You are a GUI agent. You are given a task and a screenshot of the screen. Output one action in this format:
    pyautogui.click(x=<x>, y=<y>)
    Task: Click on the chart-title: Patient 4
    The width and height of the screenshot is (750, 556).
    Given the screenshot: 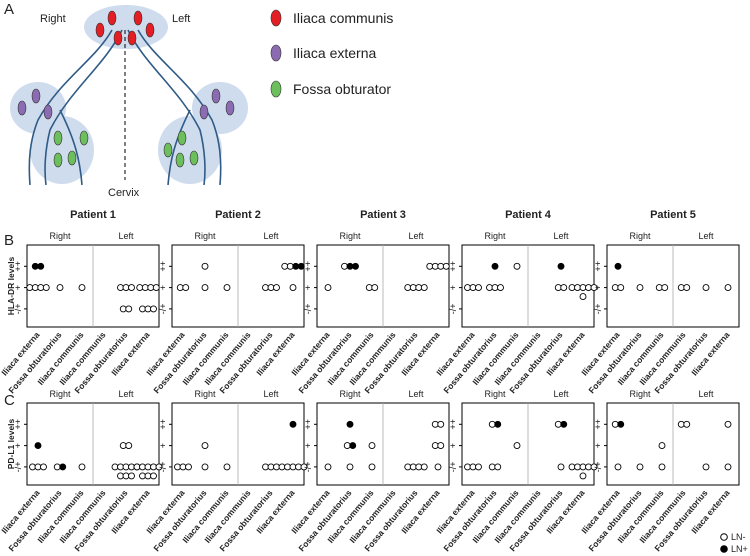 What is the action you would take?
    pyautogui.click(x=528, y=215)
    